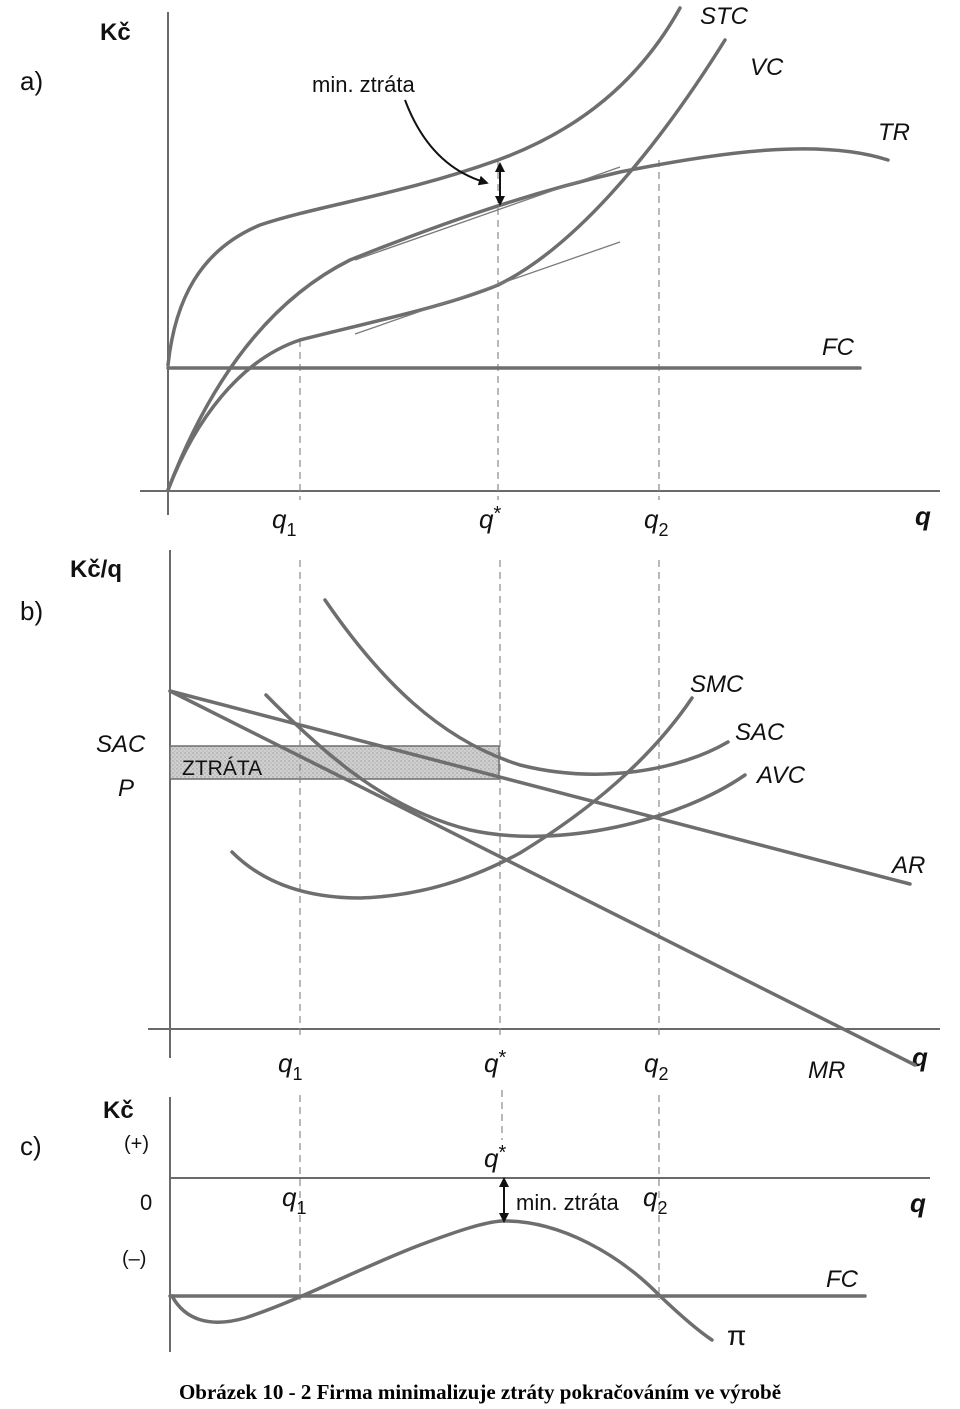 The height and width of the screenshot is (1409, 960). I want to click on avc-label: AVC, so click(780, 775).